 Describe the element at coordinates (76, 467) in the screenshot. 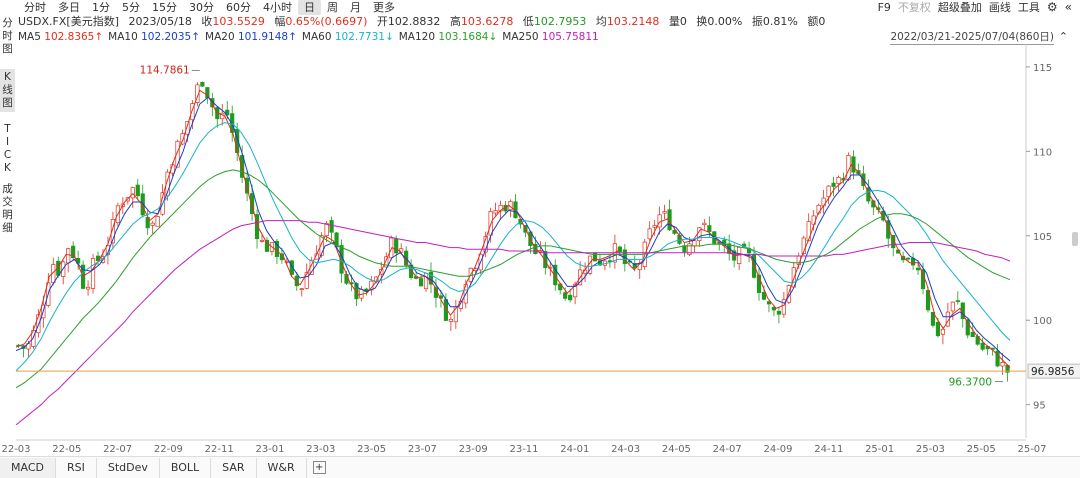

I see `indicator-tab-rsi: RSI` at that location.